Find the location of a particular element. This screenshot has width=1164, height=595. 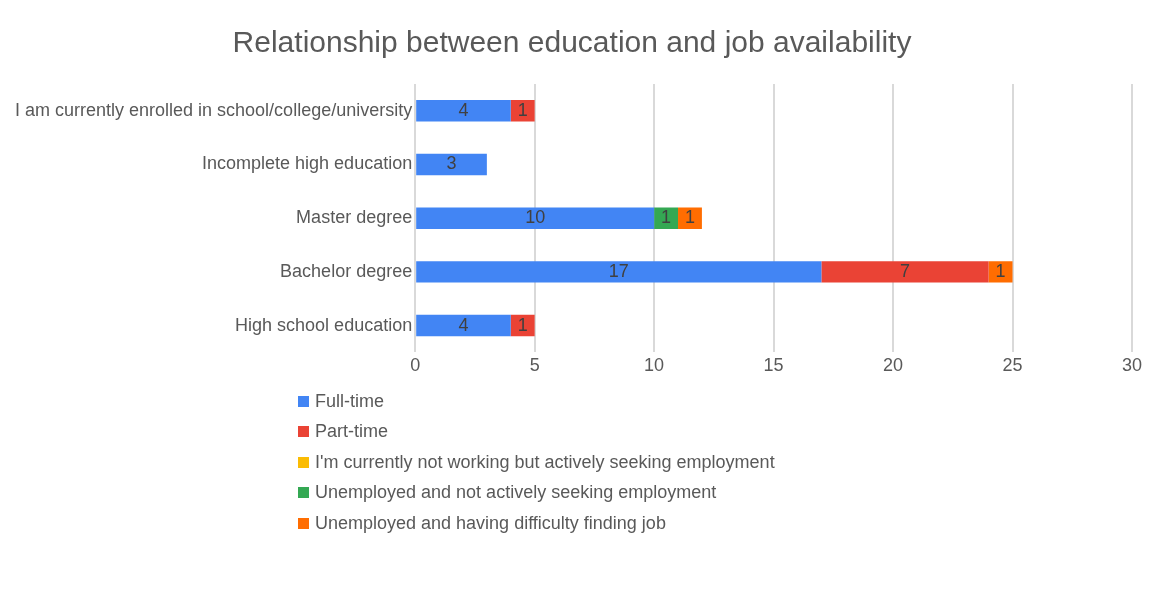

y-tick-label: Master degree is located at coordinates (354, 217).